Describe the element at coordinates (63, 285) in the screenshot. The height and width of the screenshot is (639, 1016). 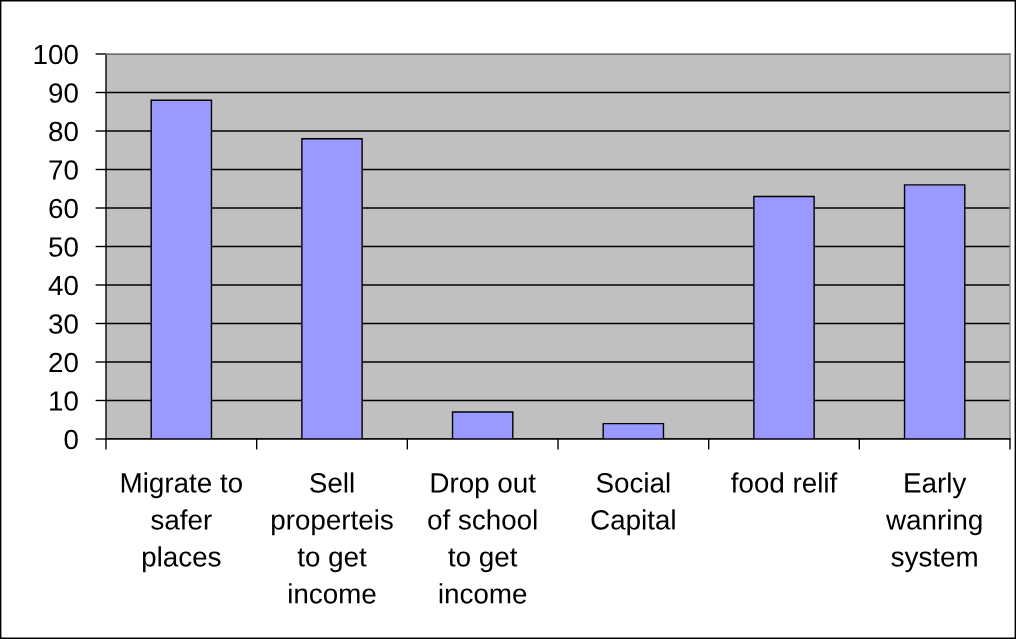
I see `y-tick-label: 40` at that location.